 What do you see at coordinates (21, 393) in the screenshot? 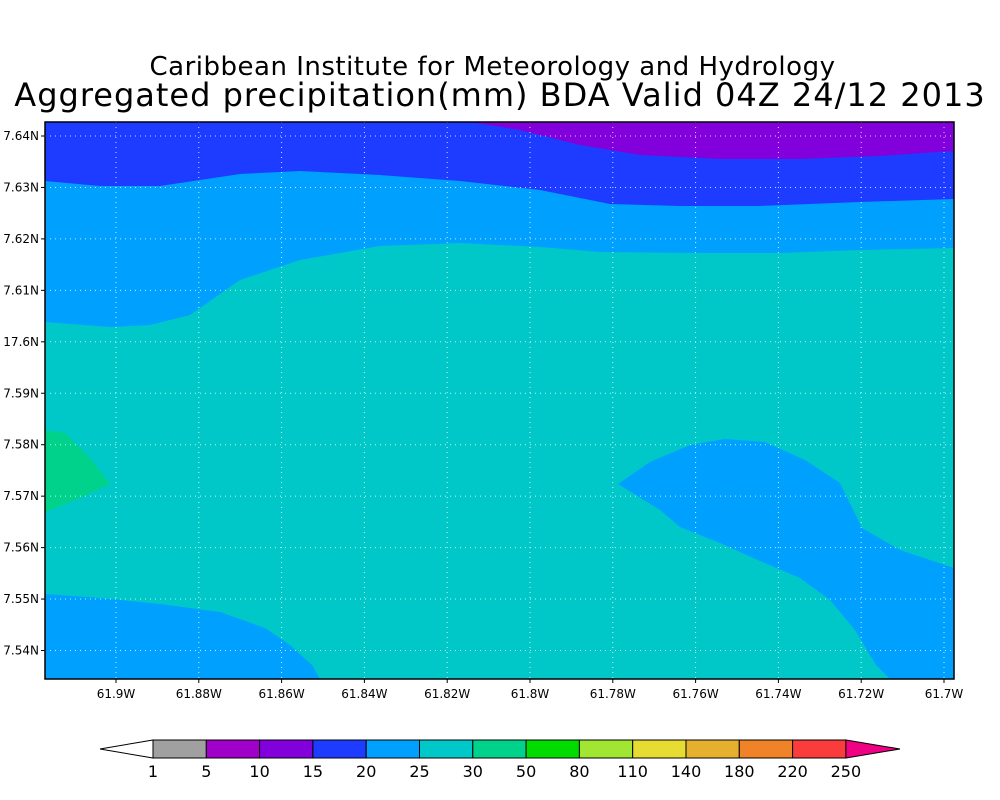
I see `lat-tick-label: 7.59N` at bounding box center [21, 393].